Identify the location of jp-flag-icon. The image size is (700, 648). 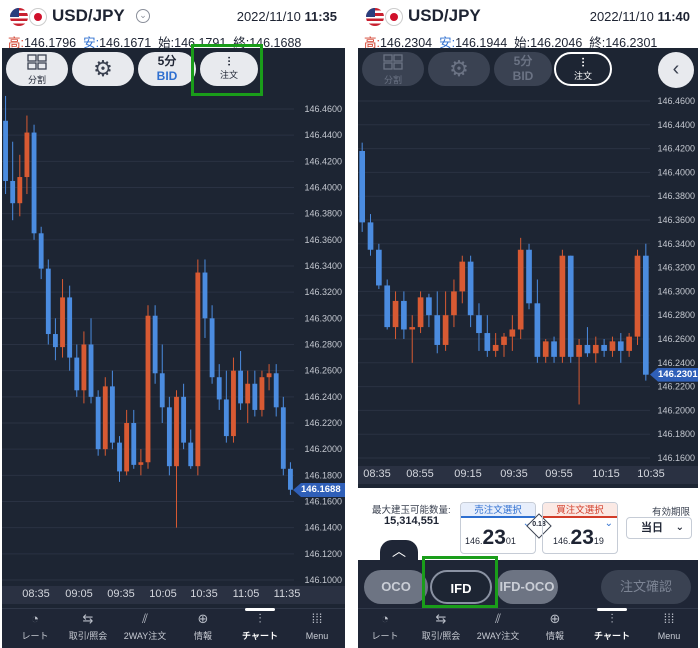
(38, 17).